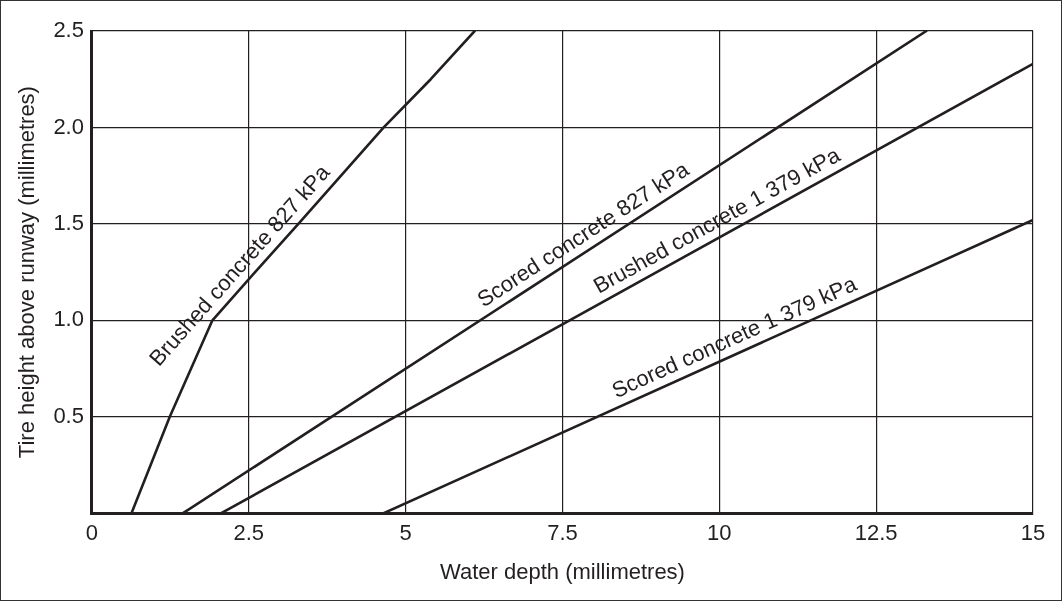  What do you see at coordinates (1033, 533) in the screenshot?
I see `x-tick-label: 15` at bounding box center [1033, 533].